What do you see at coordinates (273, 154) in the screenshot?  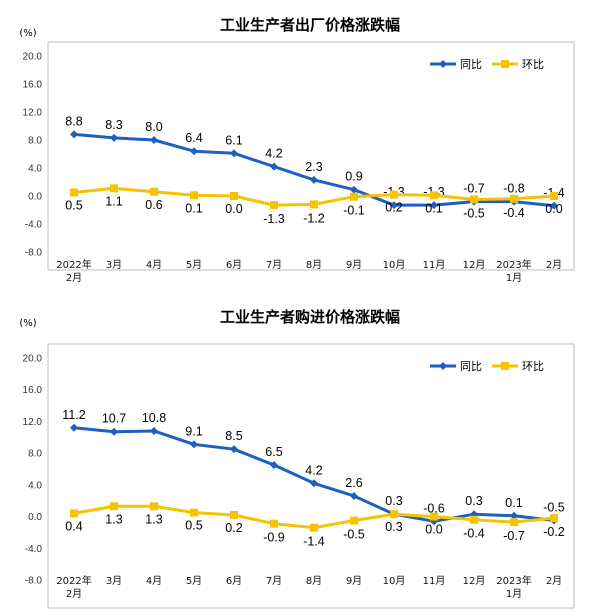 I see `data-label: 4.2` at bounding box center [273, 154].